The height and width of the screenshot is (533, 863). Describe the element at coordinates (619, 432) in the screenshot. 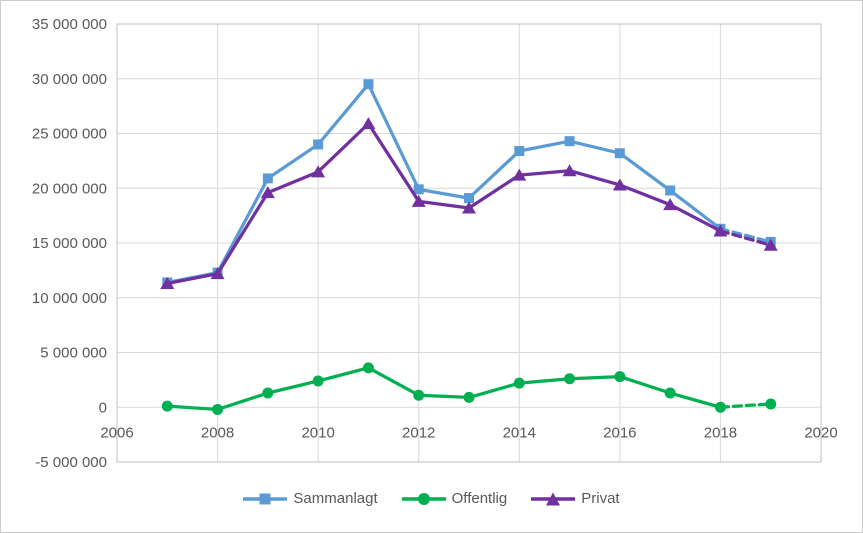

I see `x-axis-tick-label: 2016` at that location.